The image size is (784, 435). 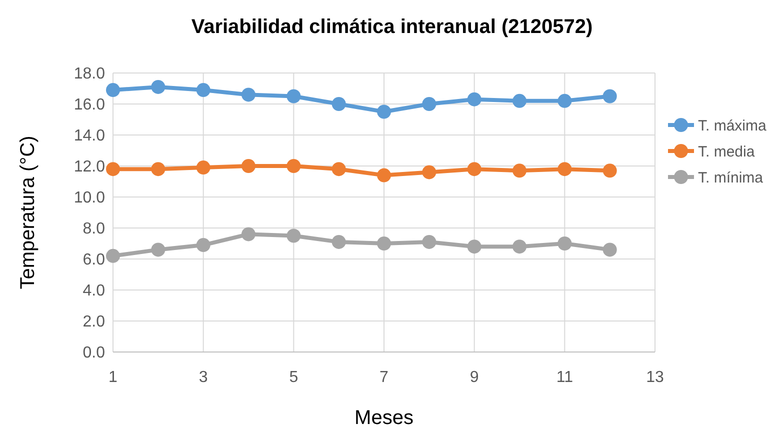 What do you see at coordinates (90, 167) in the screenshot?
I see `y-tick-label: 12.0` at bounding box center [90, 167].